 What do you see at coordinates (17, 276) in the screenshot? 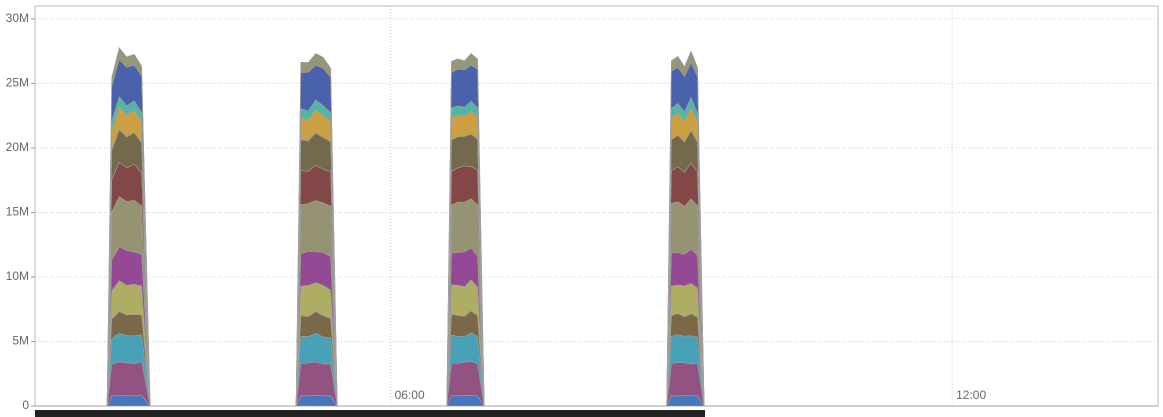
I see `y-tick-label: 10M` at bounding box center [17, 276].